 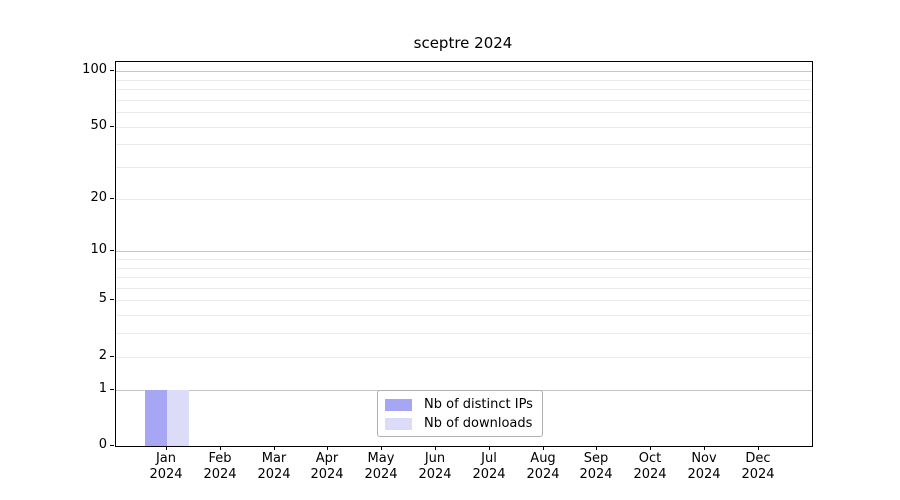 What do you see at coordinates (398, 423) in the screenshot?
I see `downloads-swatch-icon` at bounding box center [398, 423].